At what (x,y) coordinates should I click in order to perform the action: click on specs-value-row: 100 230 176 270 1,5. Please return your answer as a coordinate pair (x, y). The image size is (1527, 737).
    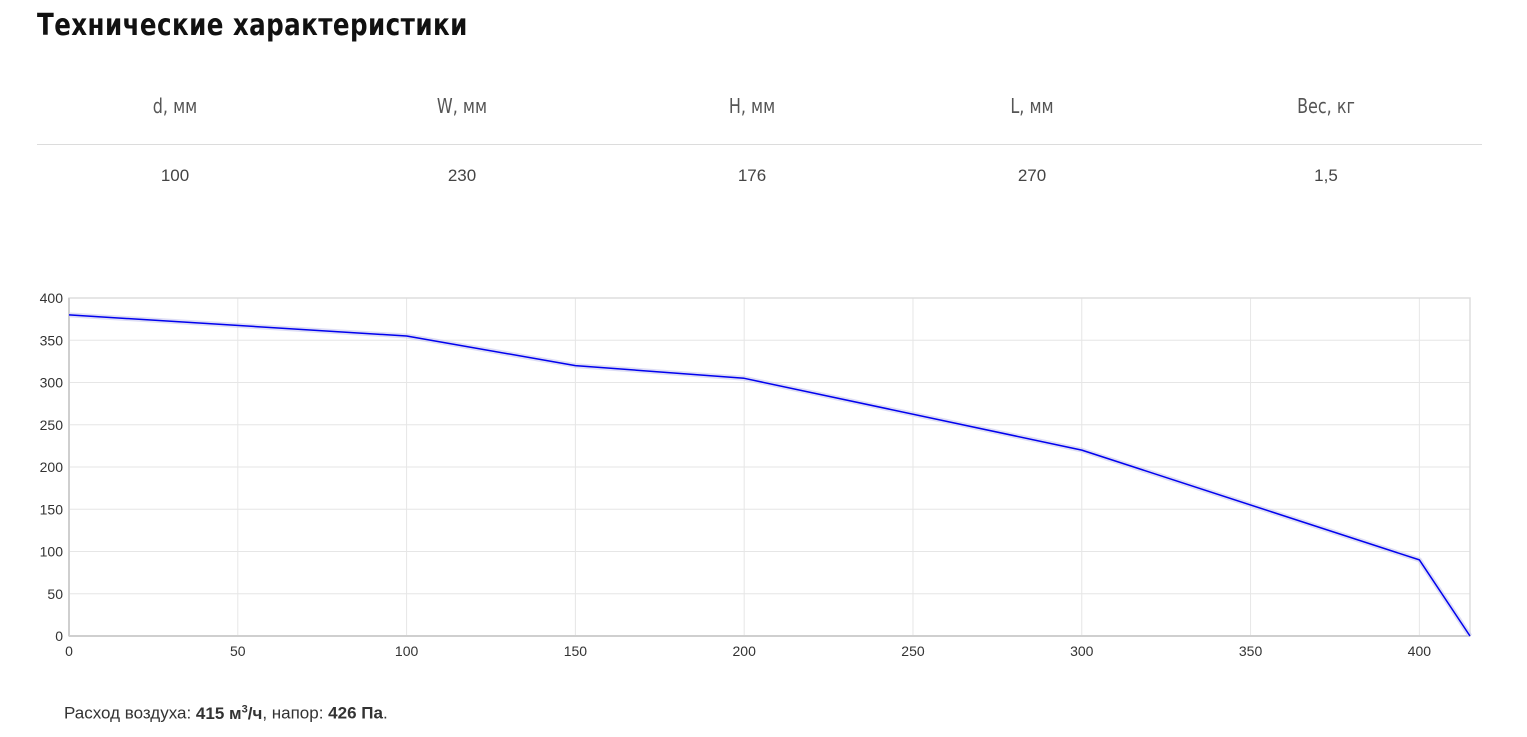
    Looking at the image, I should click on (759, 177).